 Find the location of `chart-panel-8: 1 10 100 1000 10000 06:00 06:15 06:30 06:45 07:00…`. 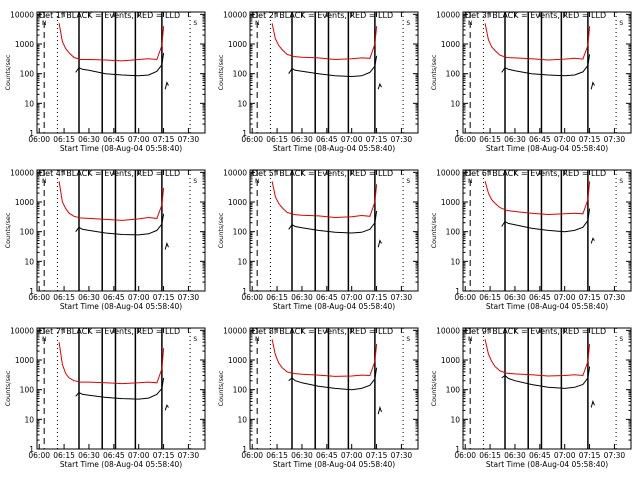

chart-panel-8: 1 10 100 1000 10000 06:00 06:15 06:30 06:45 07:00… is located at coordinates (318, 397).